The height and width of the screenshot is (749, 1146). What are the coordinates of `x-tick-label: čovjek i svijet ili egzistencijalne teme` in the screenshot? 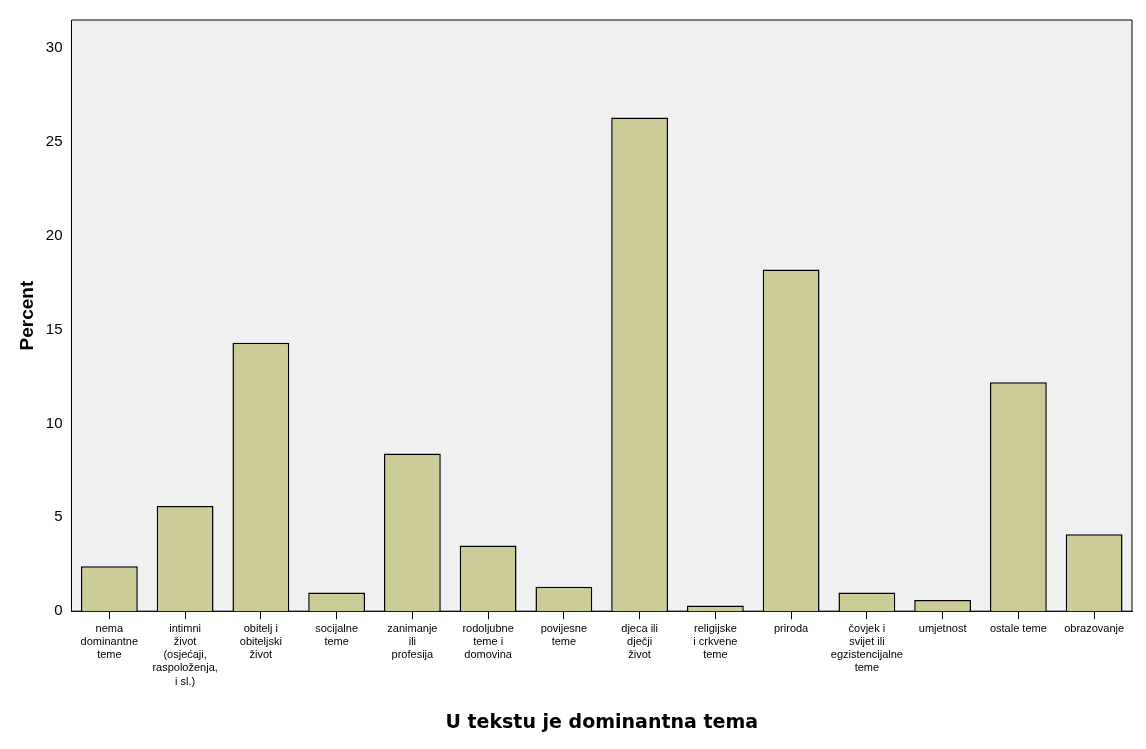 It's located at (866, 647).